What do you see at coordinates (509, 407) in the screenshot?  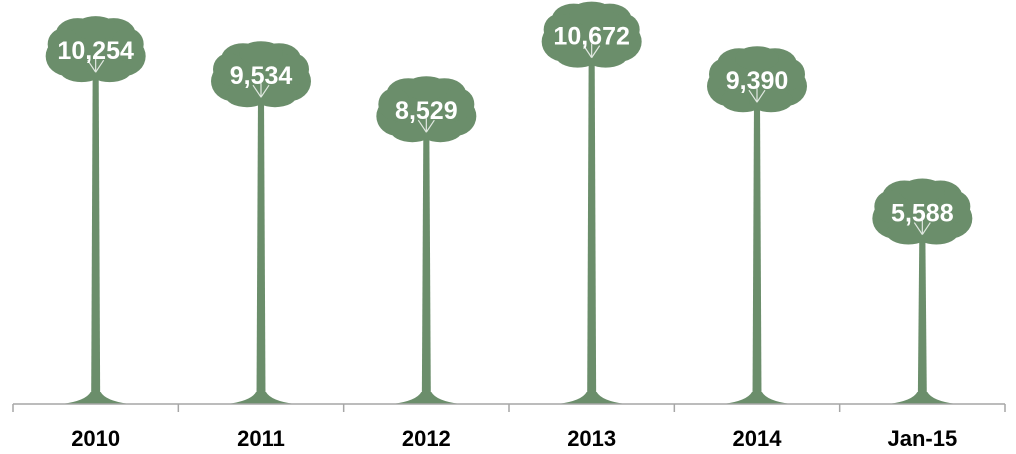 I see `x-axis` at bounding box center [509, 407].